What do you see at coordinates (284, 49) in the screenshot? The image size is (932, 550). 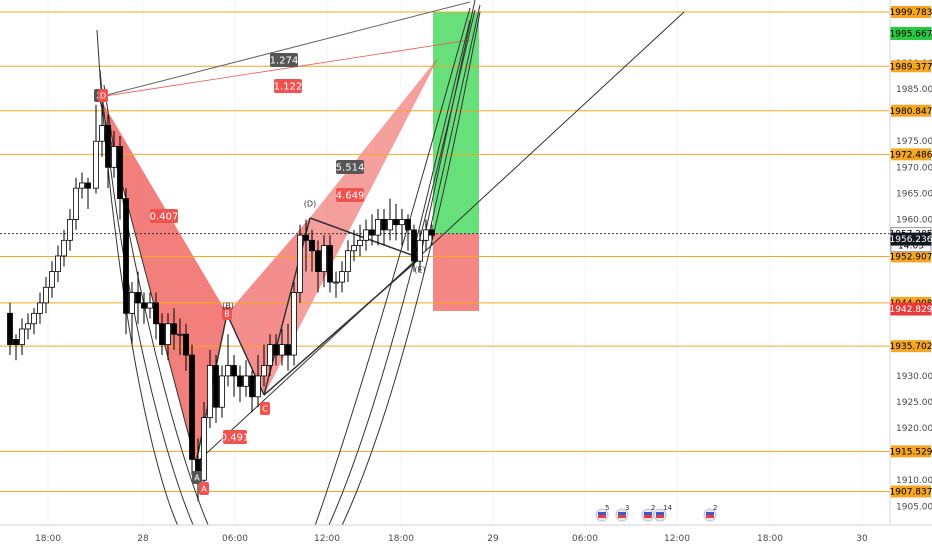 I see `projection-line` at bounding box center [284, 49].